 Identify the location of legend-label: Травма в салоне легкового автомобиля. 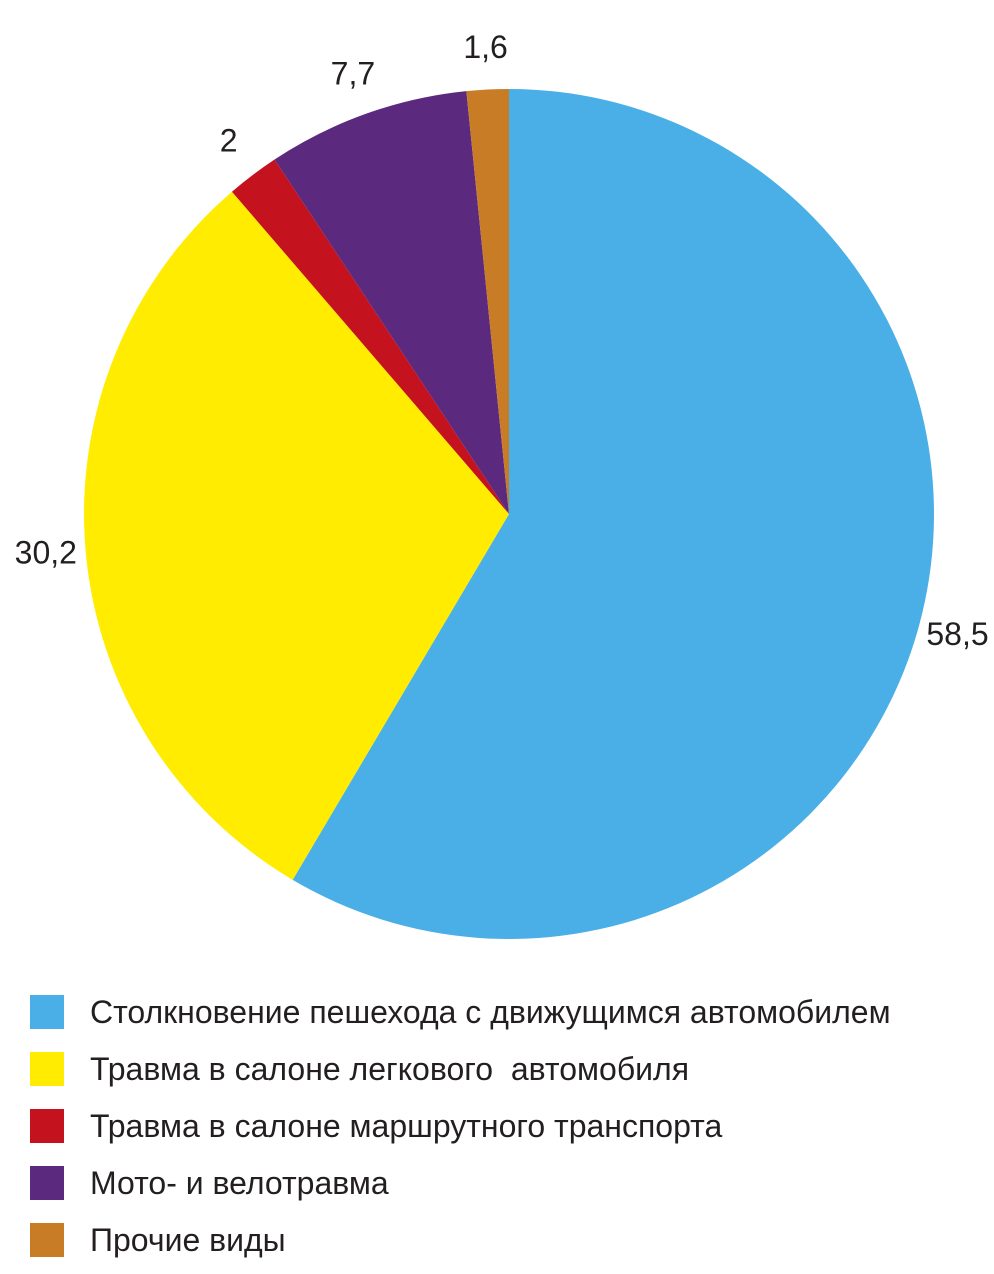
(390, 1068).